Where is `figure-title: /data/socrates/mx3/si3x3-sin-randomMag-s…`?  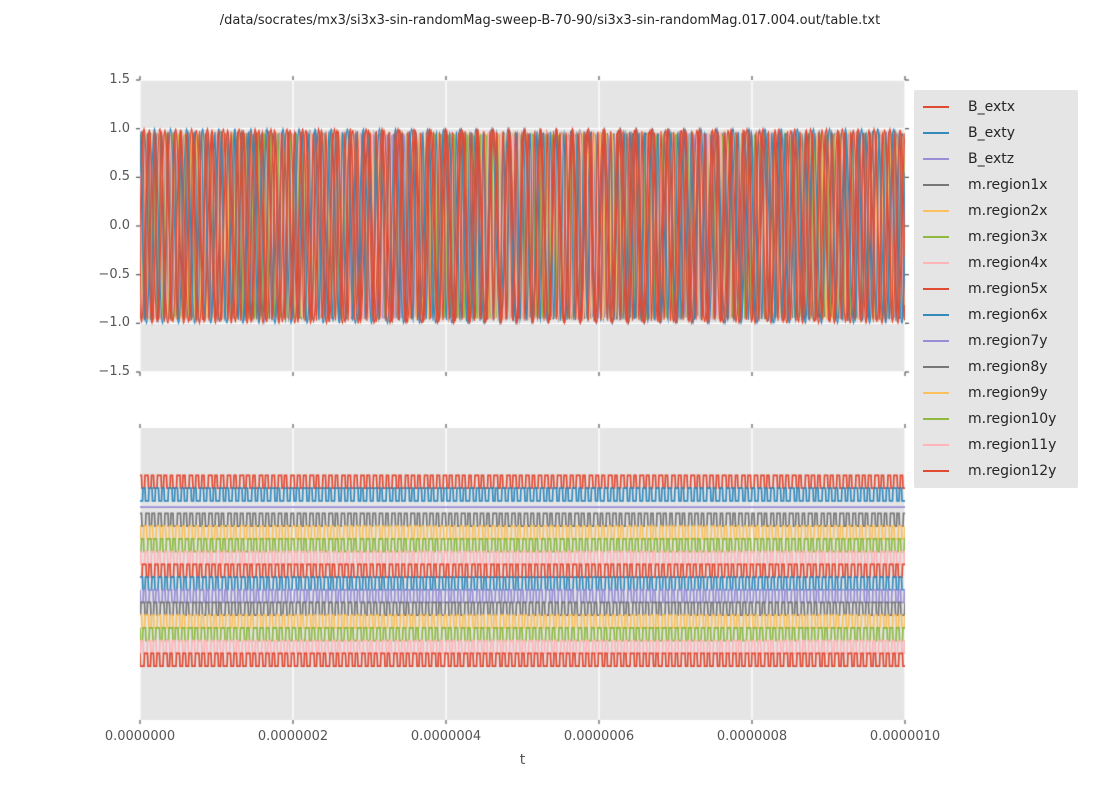
figure-title: /data/socrates/mx3/si3x3-sin-randomMag-s… is located at coordinates (550, 20).